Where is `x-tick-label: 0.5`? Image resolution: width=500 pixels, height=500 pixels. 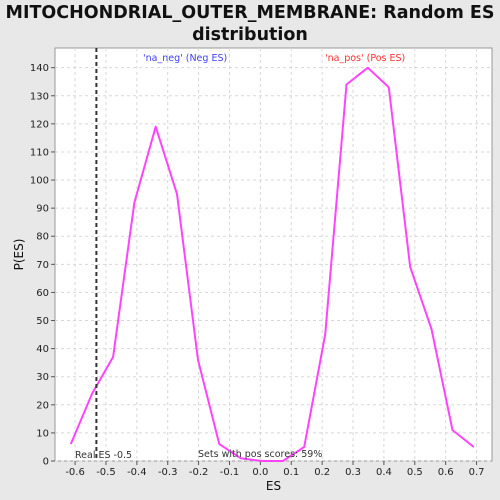
x-tick-label: 0.5 is located at coordinates (415, 472).